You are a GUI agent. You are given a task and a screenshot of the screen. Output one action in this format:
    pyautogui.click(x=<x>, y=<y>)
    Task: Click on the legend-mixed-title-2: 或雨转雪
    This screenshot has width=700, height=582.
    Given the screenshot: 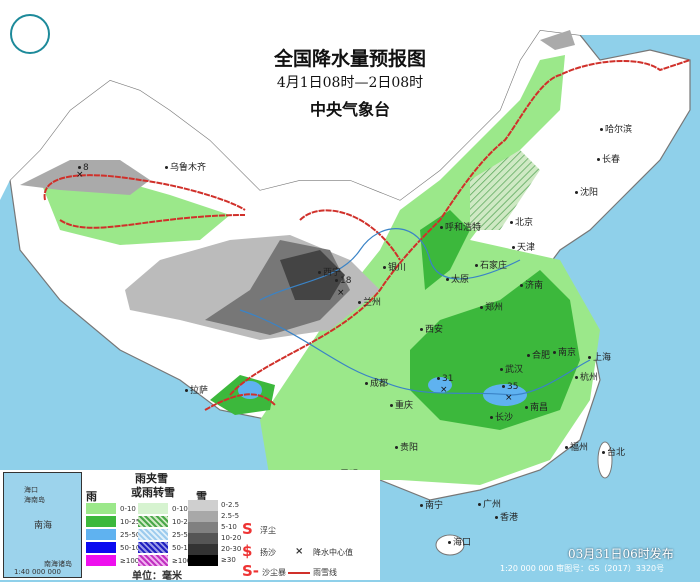 What is the action you would take?
    pyautogui.click(x=153, y=492)
    